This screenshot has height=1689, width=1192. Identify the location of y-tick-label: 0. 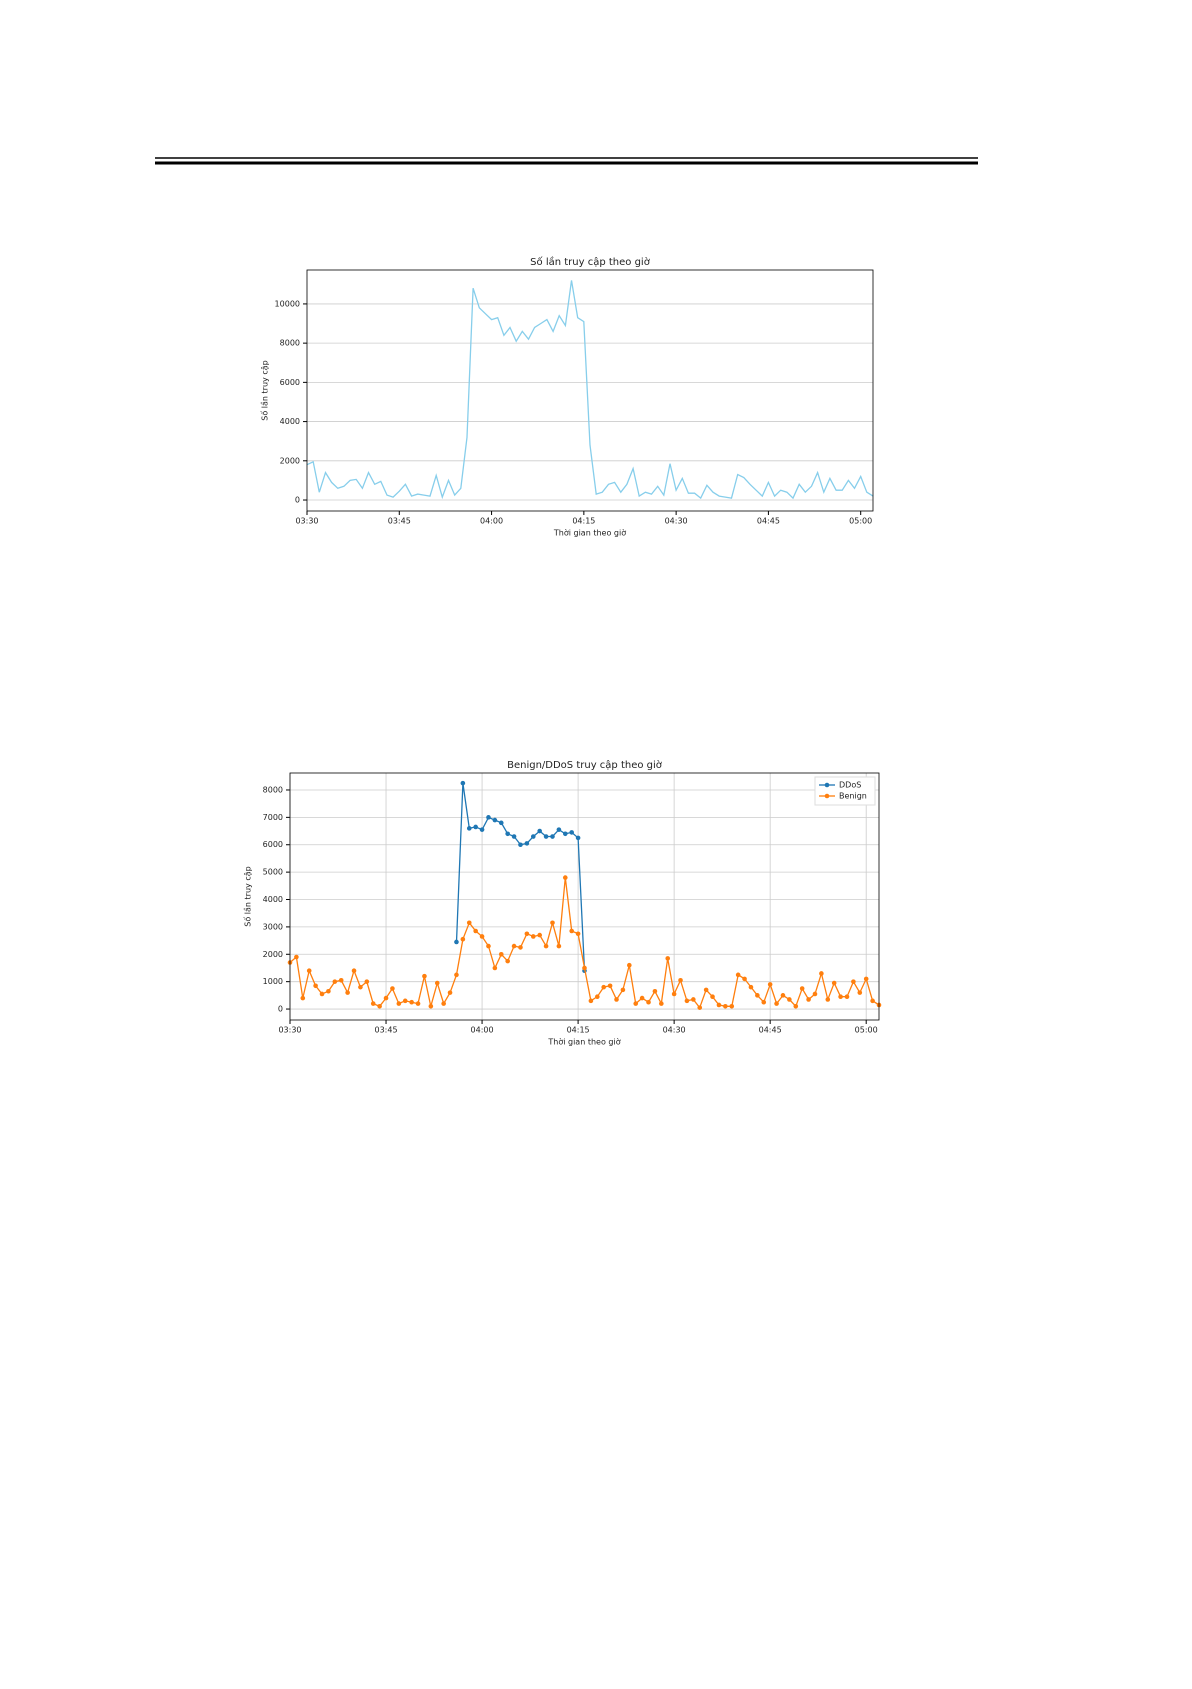
(280, 1009).